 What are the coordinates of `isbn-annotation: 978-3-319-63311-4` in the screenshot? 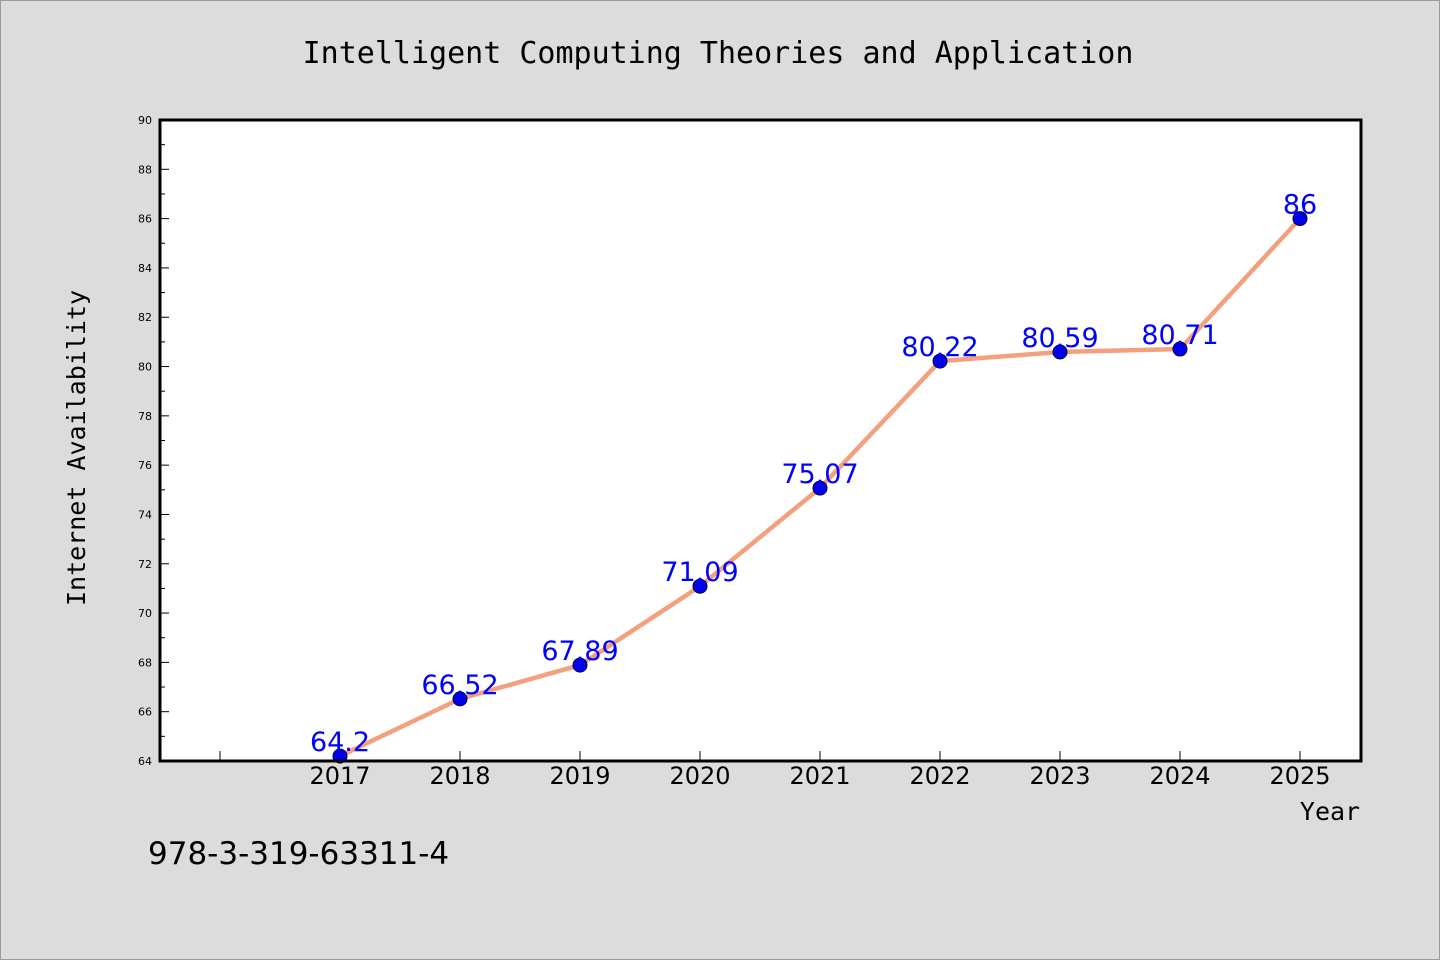 It's located at (298, 854).